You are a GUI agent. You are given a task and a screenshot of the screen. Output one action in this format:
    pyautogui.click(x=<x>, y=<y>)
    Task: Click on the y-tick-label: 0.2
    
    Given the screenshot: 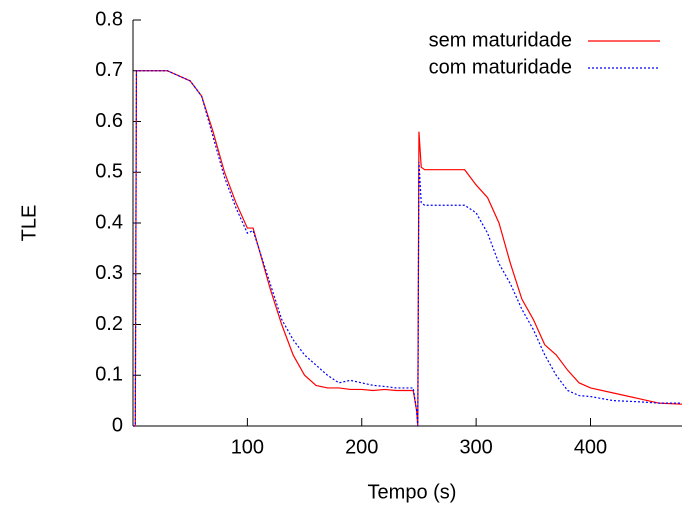 What is the action you would take?
    pyautogui.click(x=109, y=324)
    